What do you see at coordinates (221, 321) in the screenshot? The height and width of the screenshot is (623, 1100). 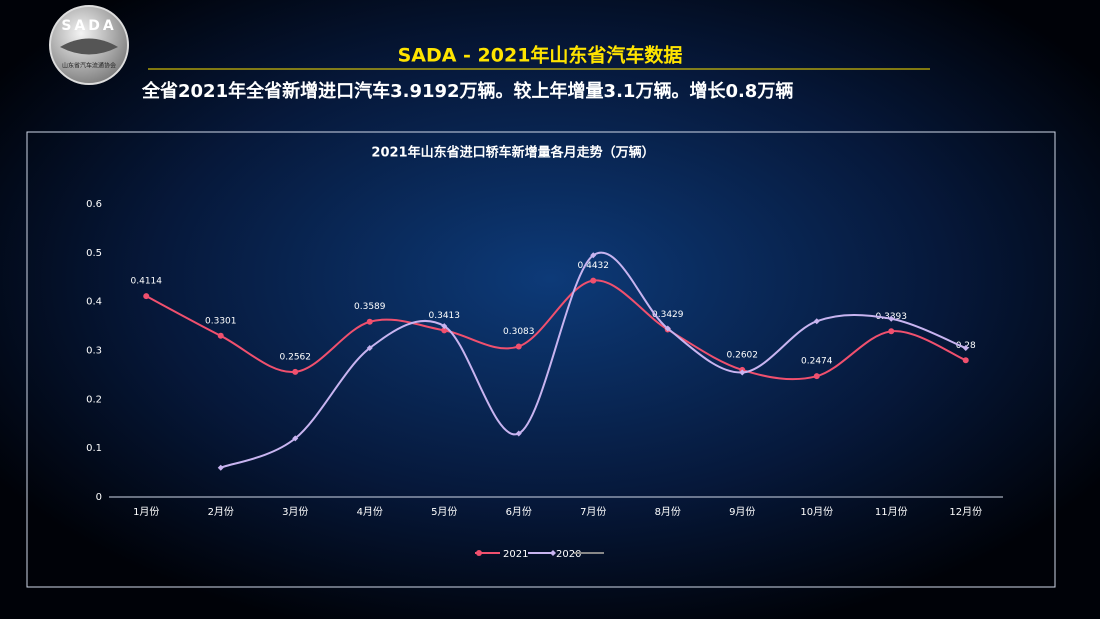 I see `data-label: 0.3301` at bounding box center [221, 321].